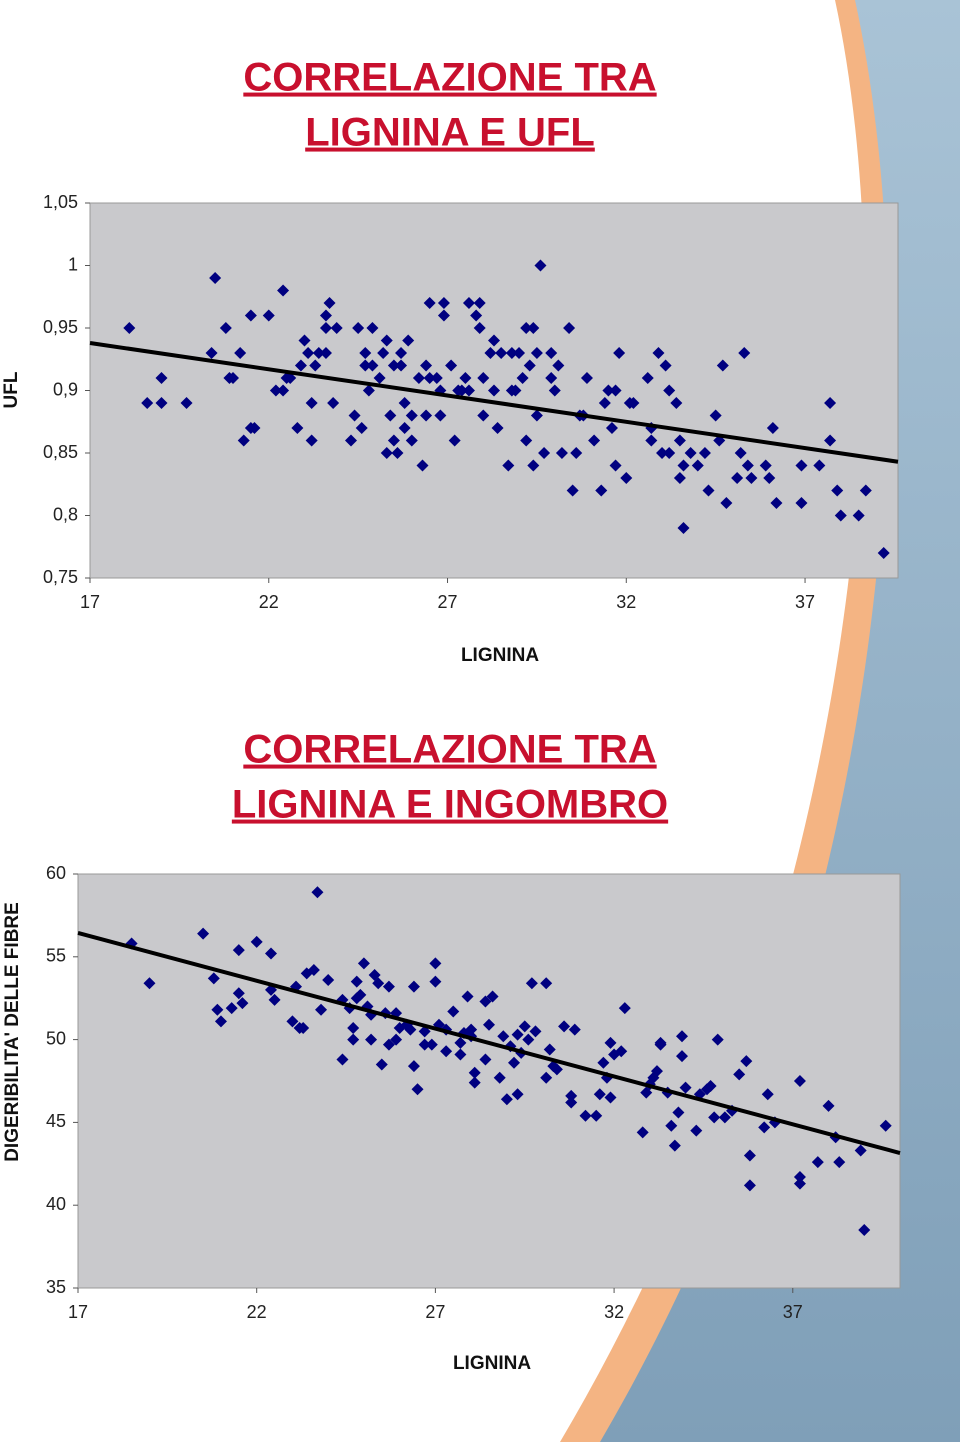  I want to click on chart-title: CORRELAZIONE TRA, so click(449, 78).